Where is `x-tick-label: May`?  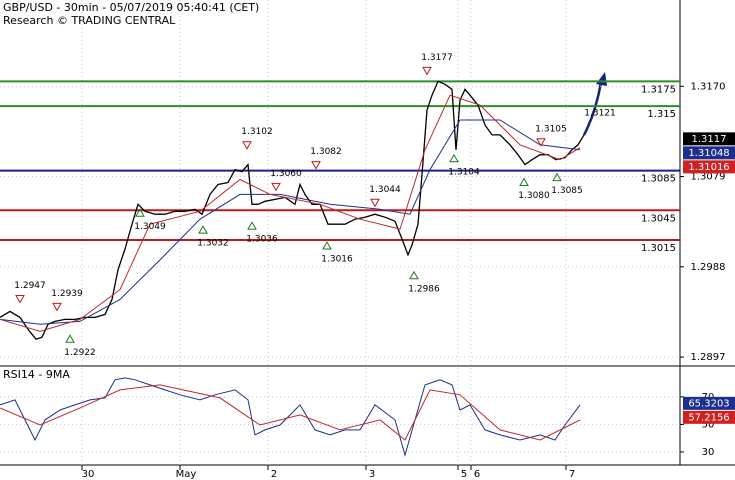
x-tick-label: May is located at coordinates (186, 474).